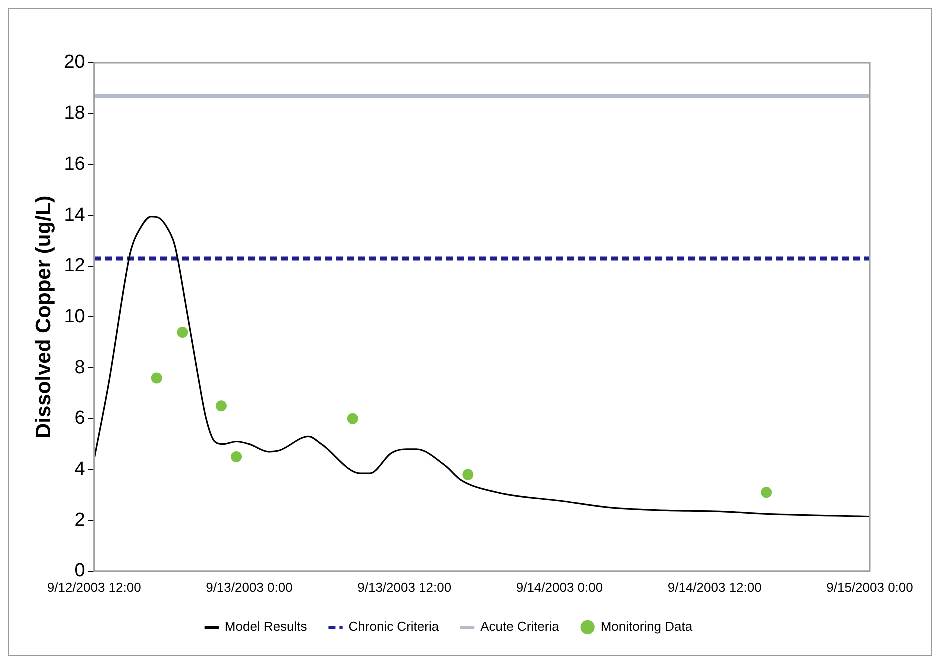 This screenshot has height=664, width=940. Describe the element at coordinates (75, 113) in the screenshot. I see `y-tick-label: 18` at that location.